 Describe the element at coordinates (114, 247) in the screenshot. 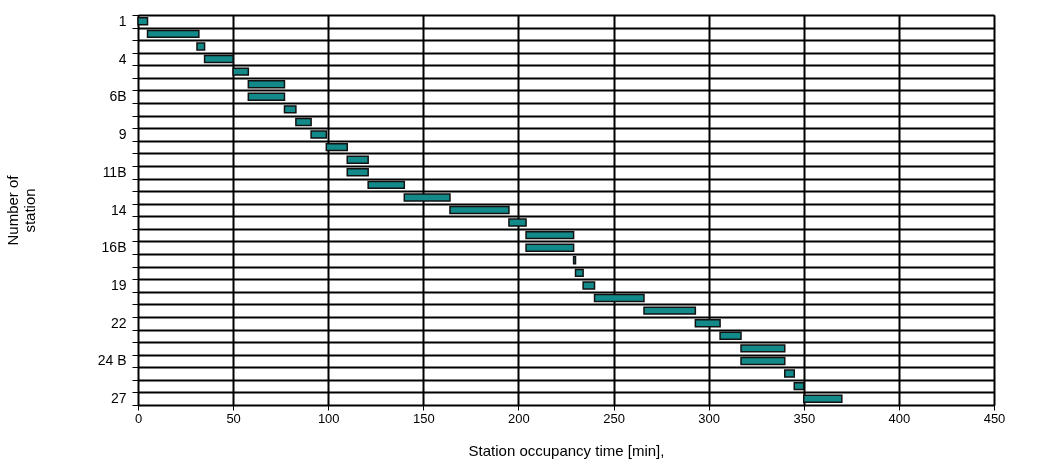

I see `y-tick-label: 16B` at that location.